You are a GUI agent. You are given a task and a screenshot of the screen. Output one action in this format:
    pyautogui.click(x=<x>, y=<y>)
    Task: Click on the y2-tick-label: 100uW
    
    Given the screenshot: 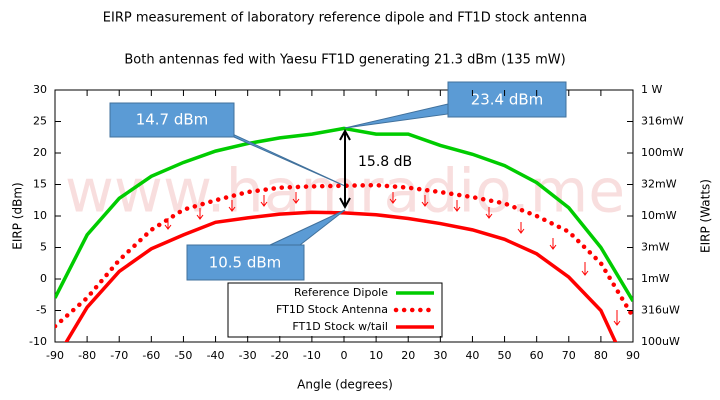 What is the action you would take?
    pyautogui.click(x=660, y=341)
    